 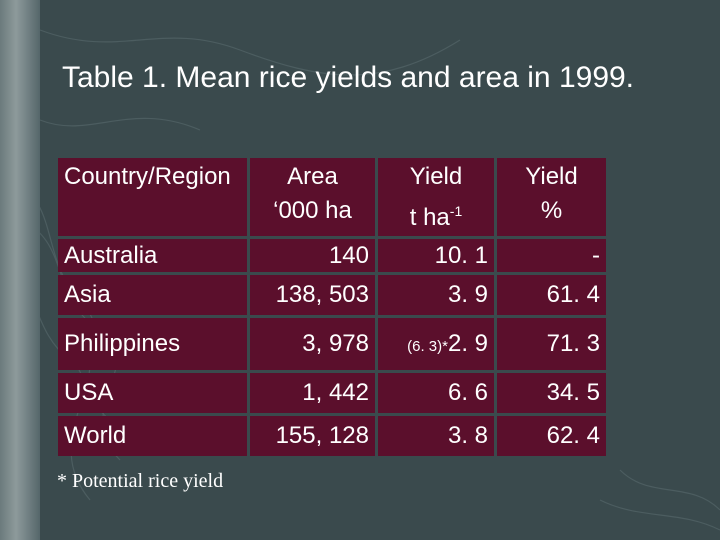 What do you see at coordinates (20, 270) in the screenshot?
I see `left-decorative-strip` at bounding box center [20, 270].